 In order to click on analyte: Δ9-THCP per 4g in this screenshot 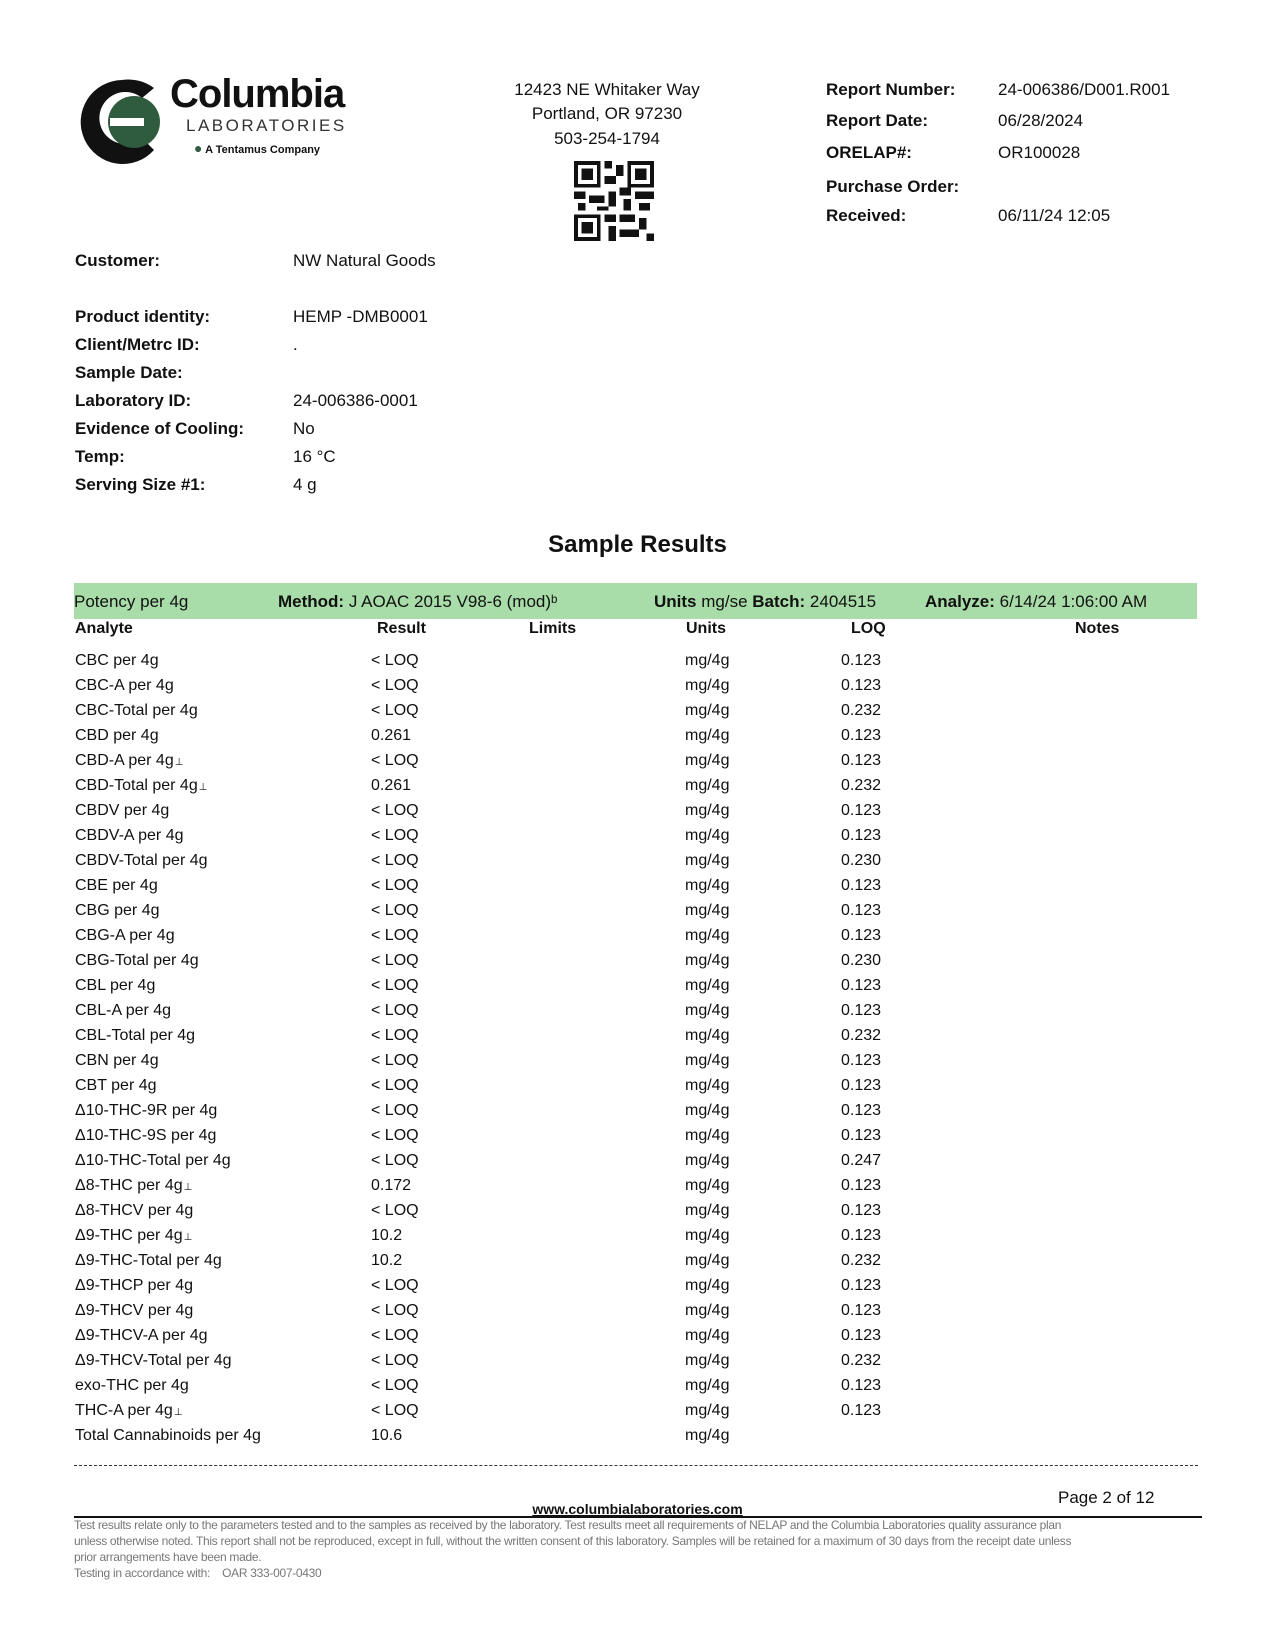, I will do `click(134, 1285)`.